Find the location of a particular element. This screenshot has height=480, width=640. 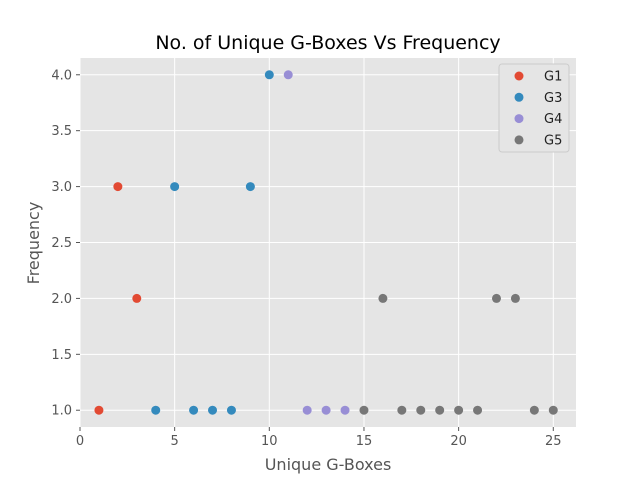

legend-marker-g1 is located at coordinates (519, 76).